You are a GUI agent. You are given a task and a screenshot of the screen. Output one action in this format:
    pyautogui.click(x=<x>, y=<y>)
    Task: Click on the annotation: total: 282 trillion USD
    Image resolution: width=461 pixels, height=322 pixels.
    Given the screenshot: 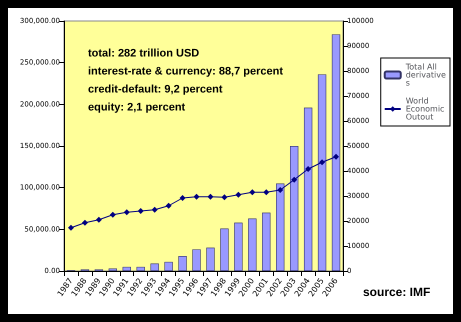 What is the action you would take?
    pyautogui.click(x=144, y=54)
    